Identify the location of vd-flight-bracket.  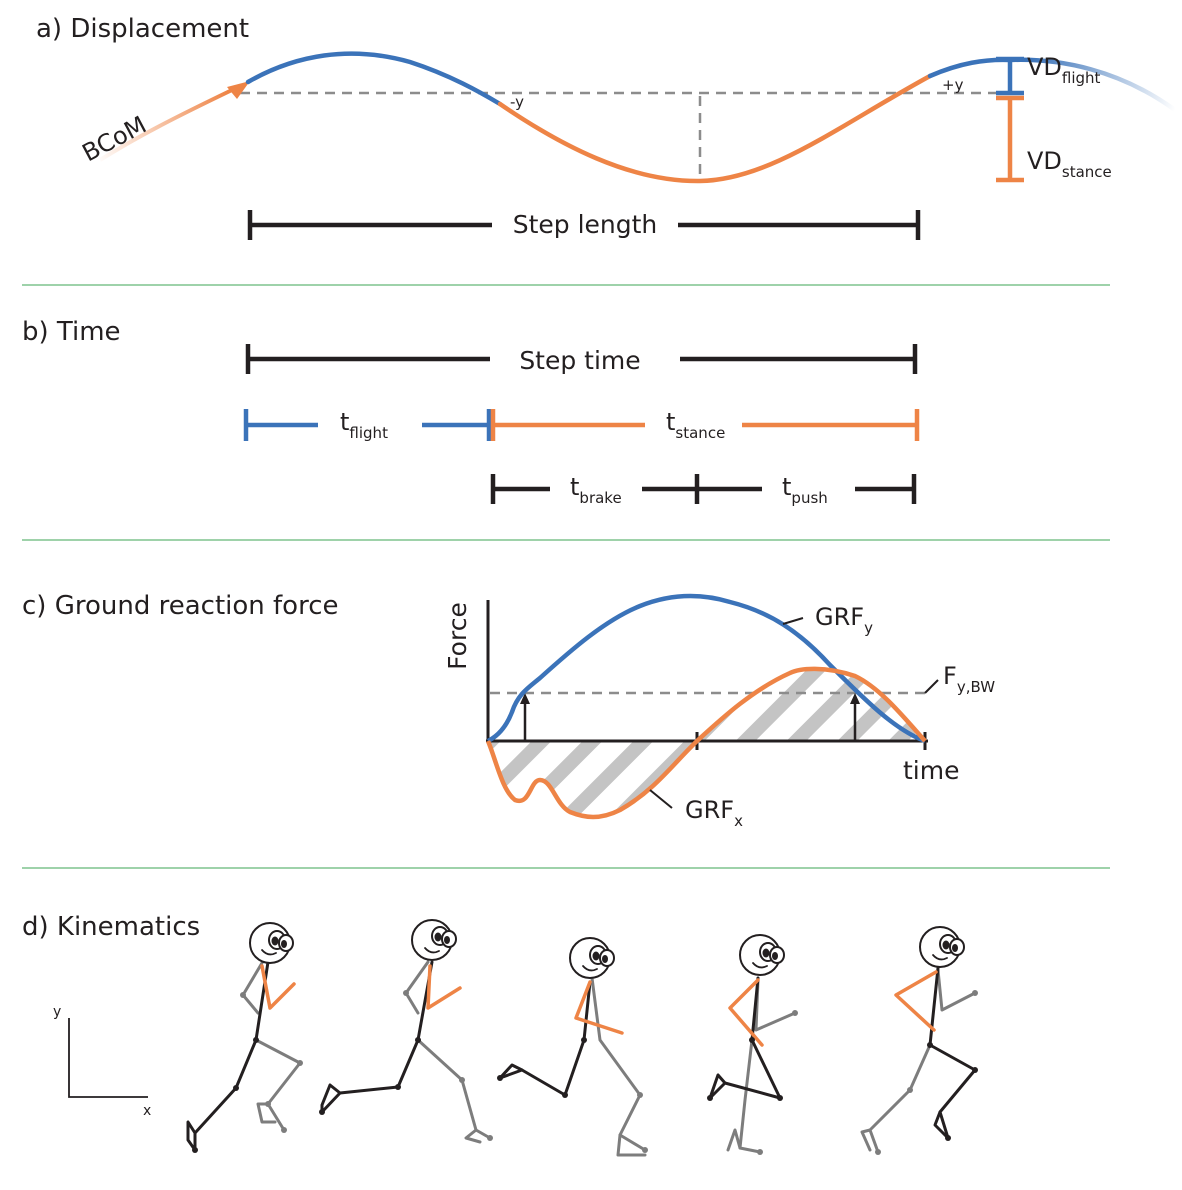
(1010, 76).